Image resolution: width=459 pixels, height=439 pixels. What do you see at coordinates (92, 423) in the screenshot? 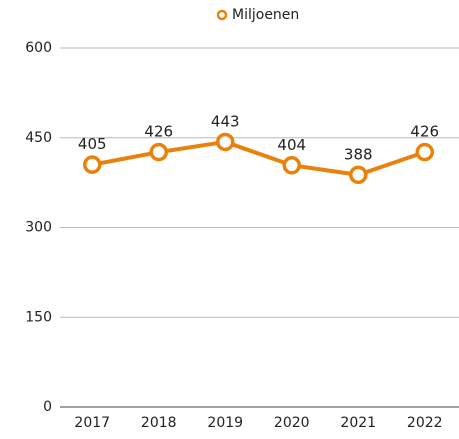
I see `x-tick-label: 2017` at bounding box center [92, 423].